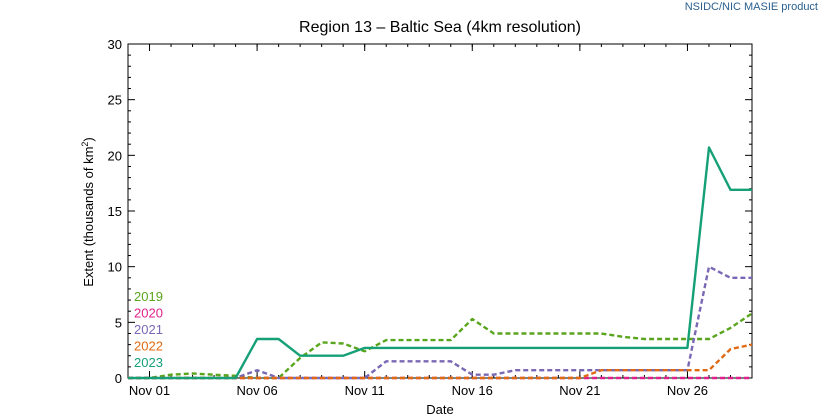 The height and width of the screenshot is (420, 840). I want to click on y-tick-label: 10, so click(115, 267).